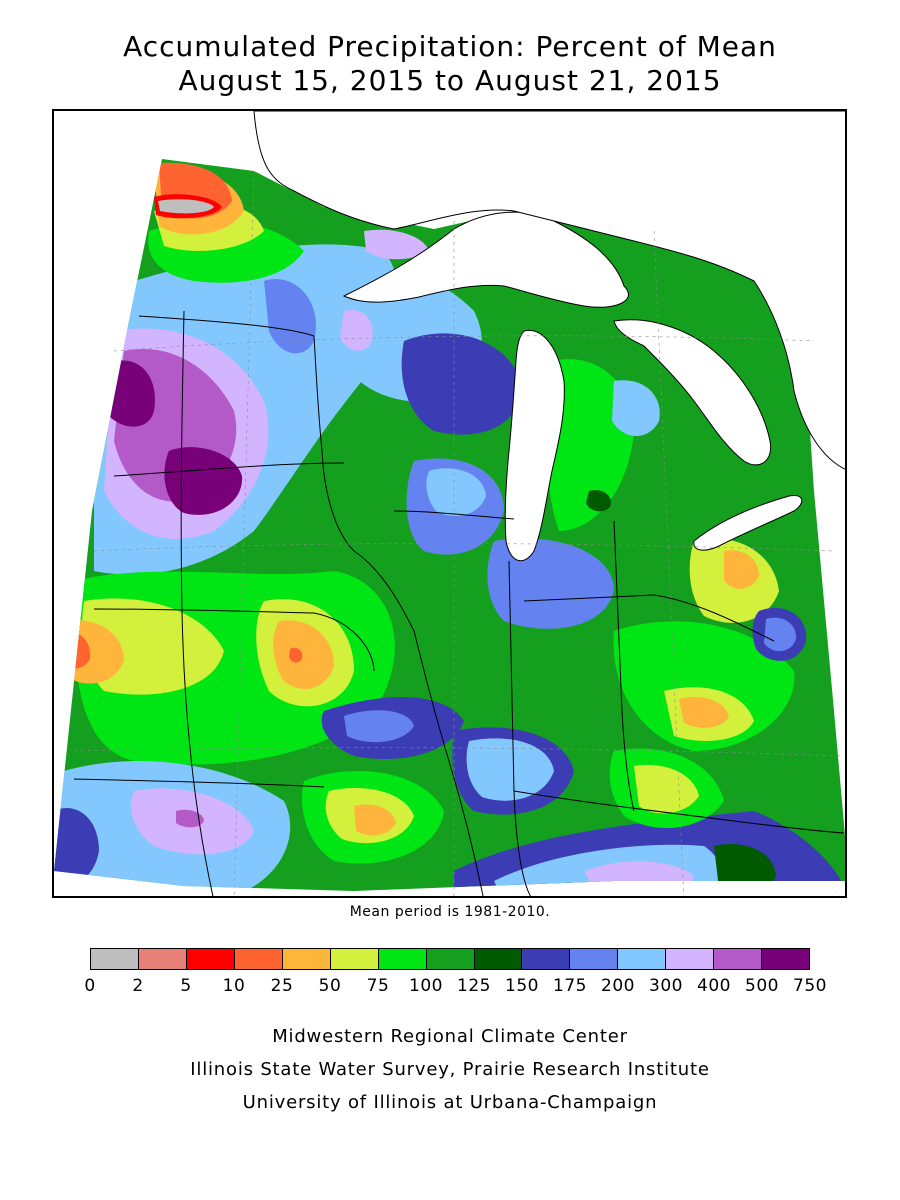  Describe the element at coordinates (810, 986) in the screenshot. I see `legend-tick-label: 750` at that location.